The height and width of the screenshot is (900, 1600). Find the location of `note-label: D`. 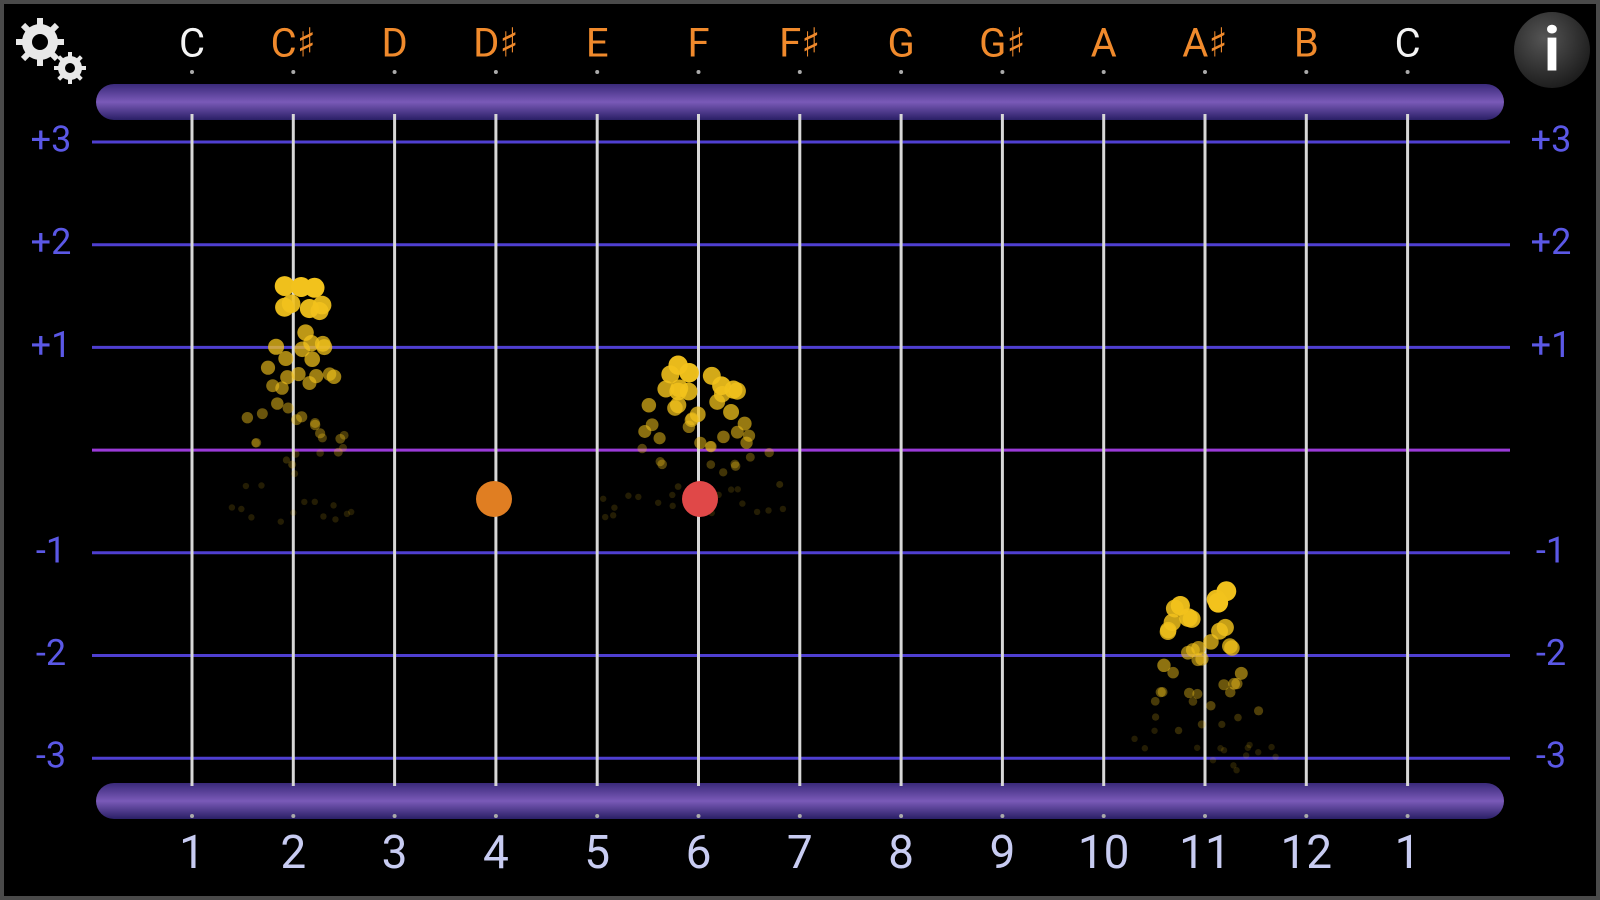

note-label: D is located at coordinates (394, 43).